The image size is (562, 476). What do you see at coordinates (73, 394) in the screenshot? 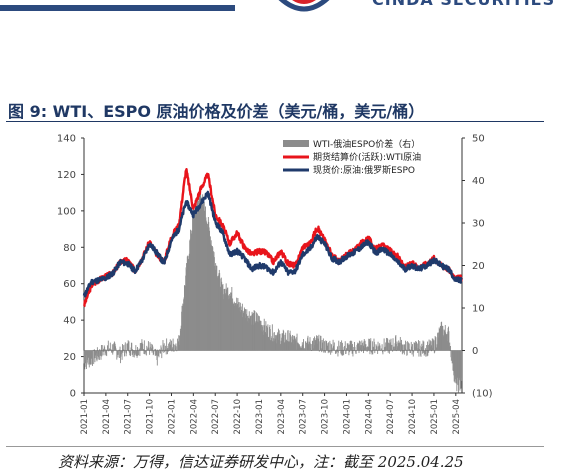
I see `y-left-tick-label: 0` at bounding box center [73, 394].